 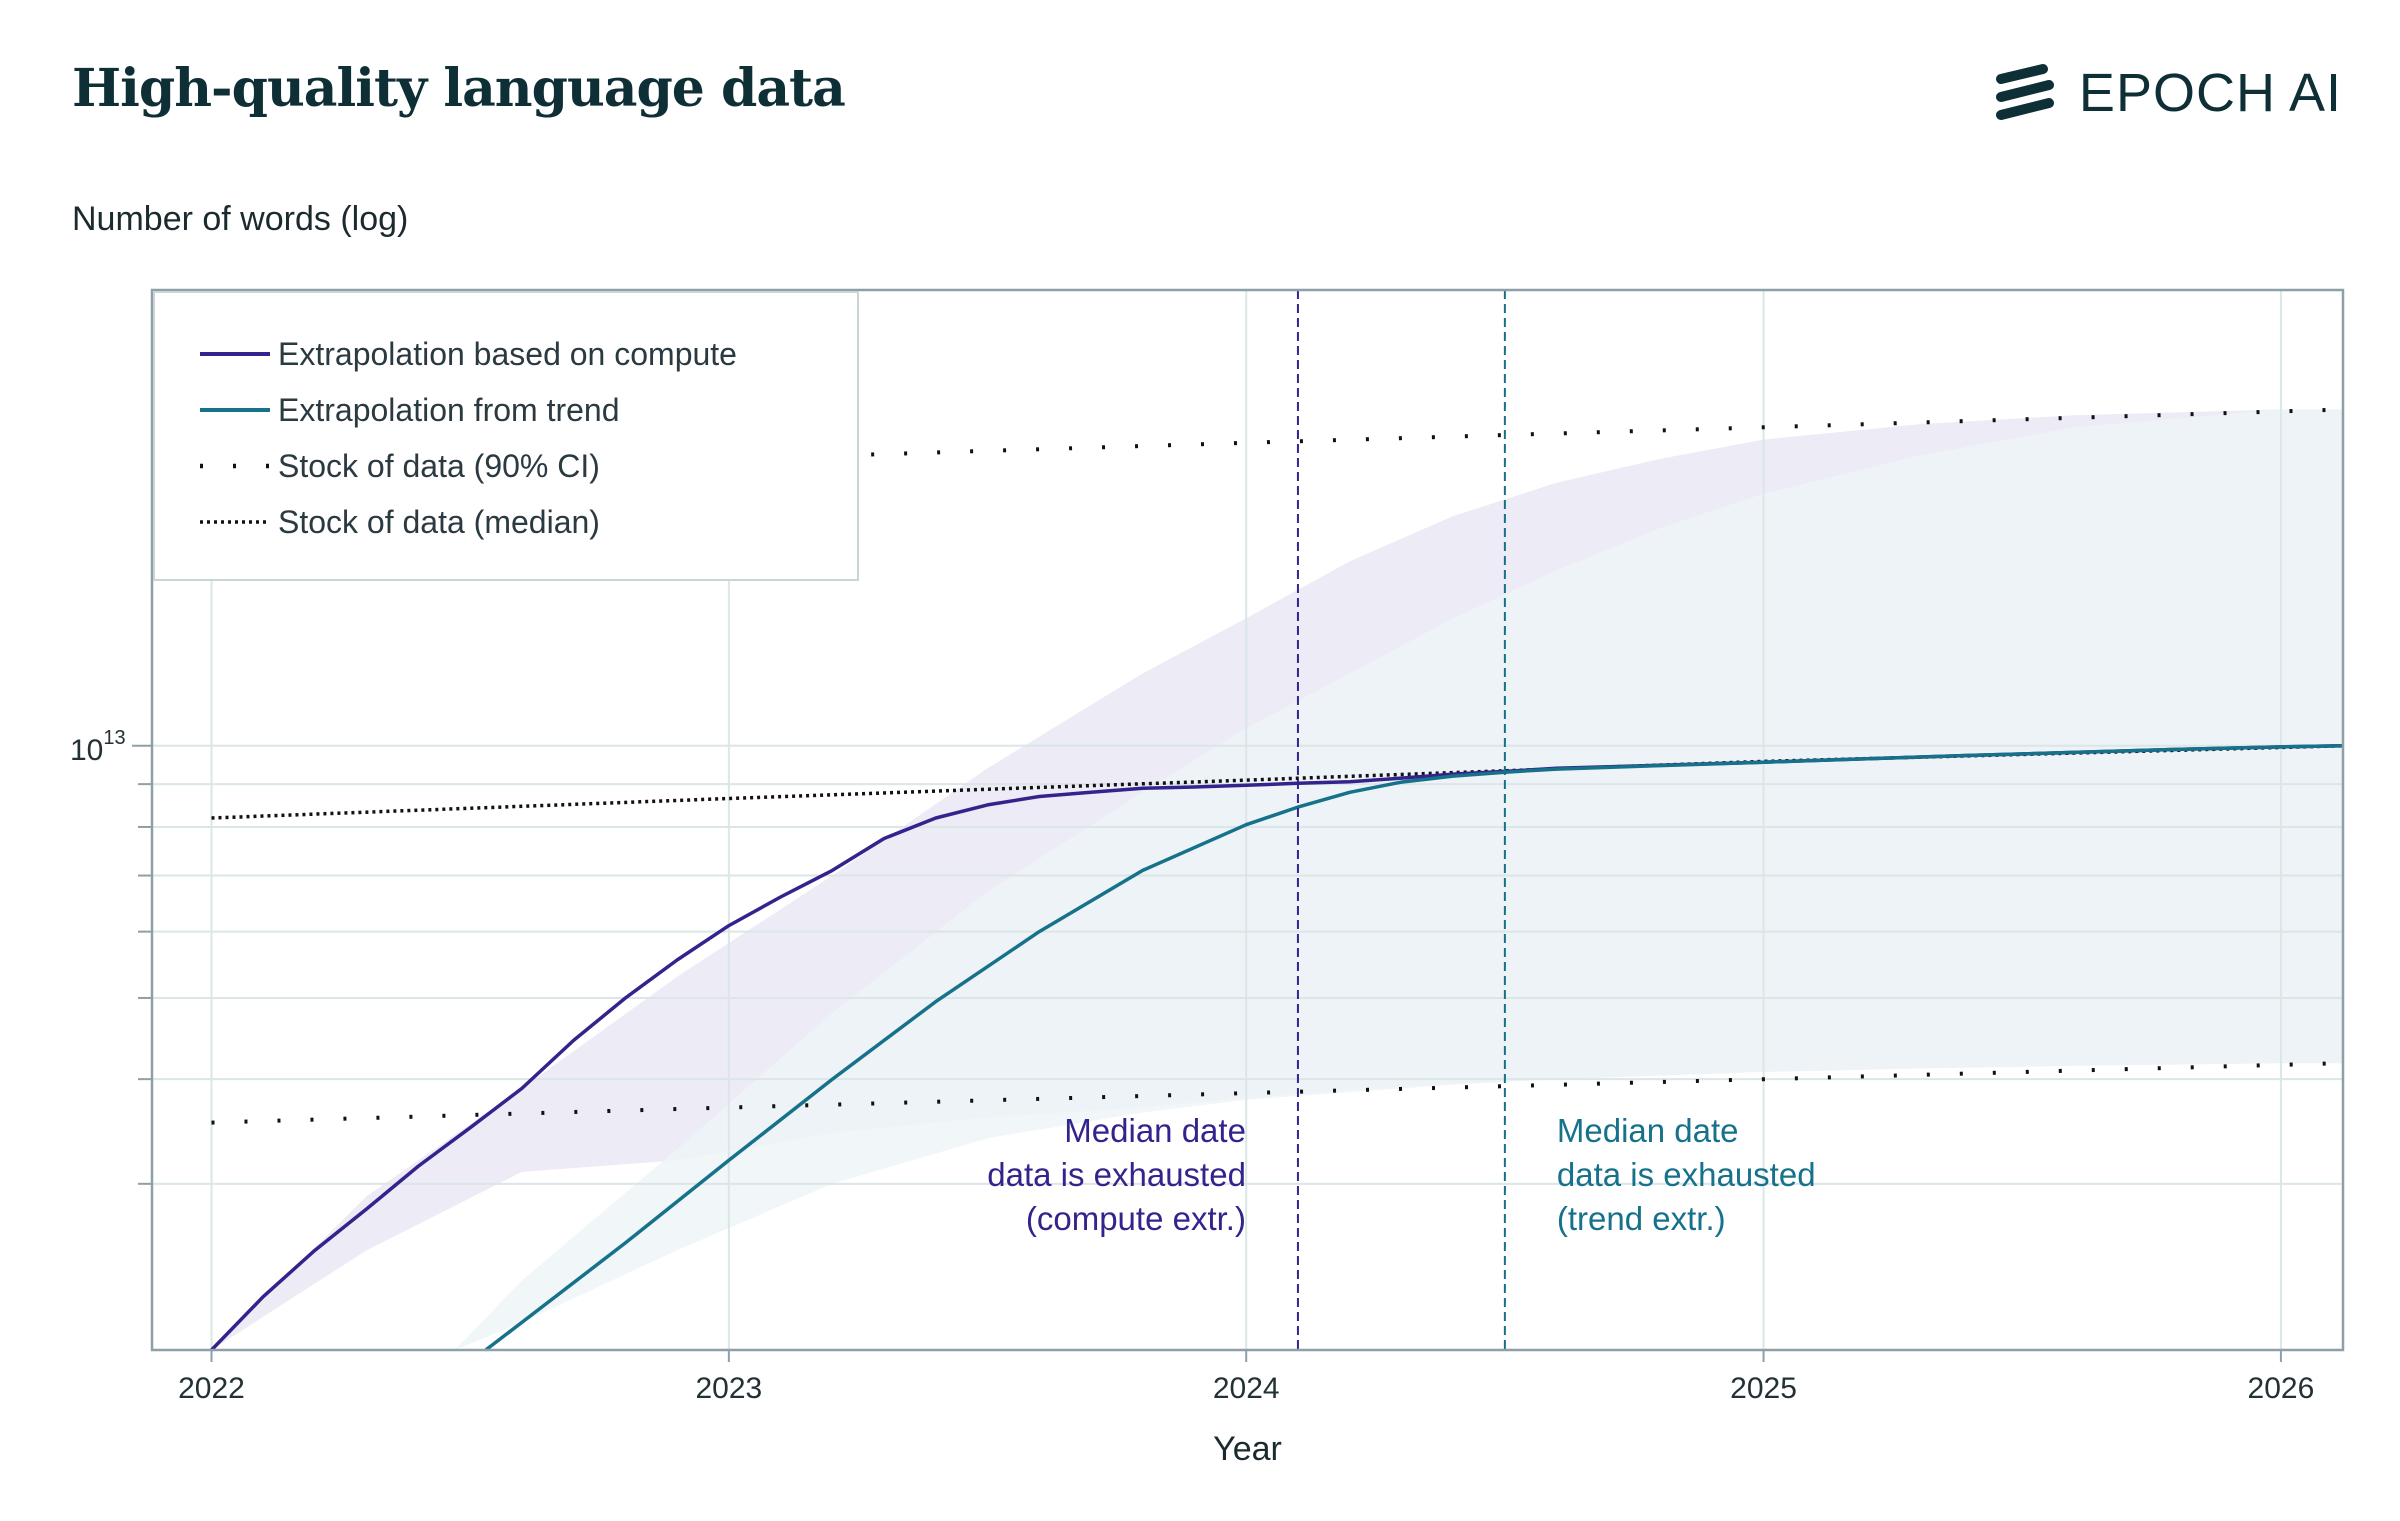 I want to click on median-date-lines, so click(x=1401, y=820).